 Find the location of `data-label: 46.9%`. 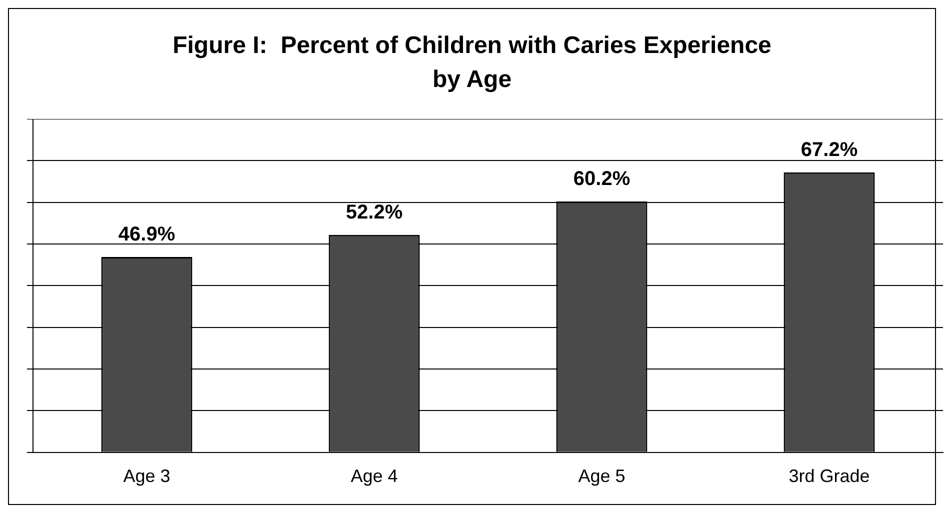

data-label: 46.9% is located at coordinates (147, 234).